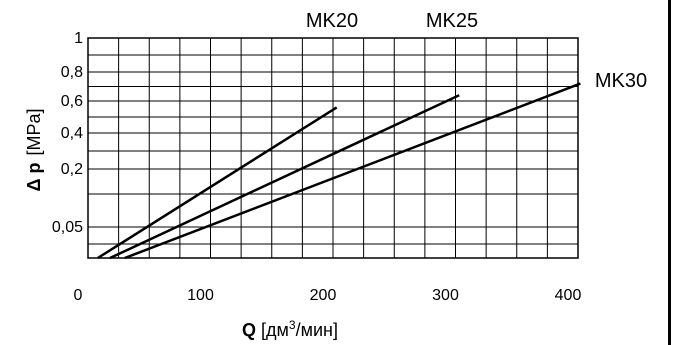 Image resolution: width=675 pixels, height=345 pixels. What do you see at coordinates (290, 329) in the screenshot?
I see `x-axis-title: Q [дм3/мин]` at bounding box center [290, 329].